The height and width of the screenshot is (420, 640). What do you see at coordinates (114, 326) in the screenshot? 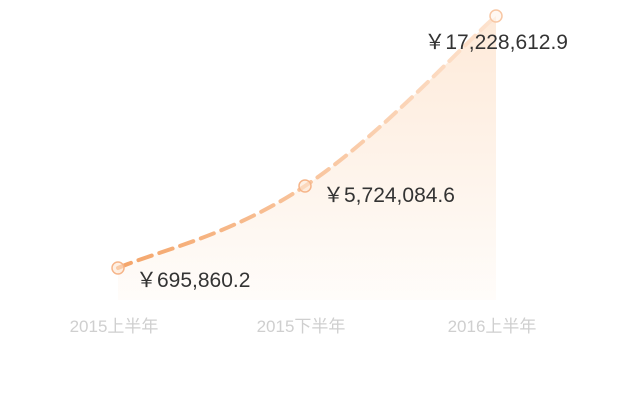
I see `x-tick-label: 2015上半年` at bounding box center [114, 326].